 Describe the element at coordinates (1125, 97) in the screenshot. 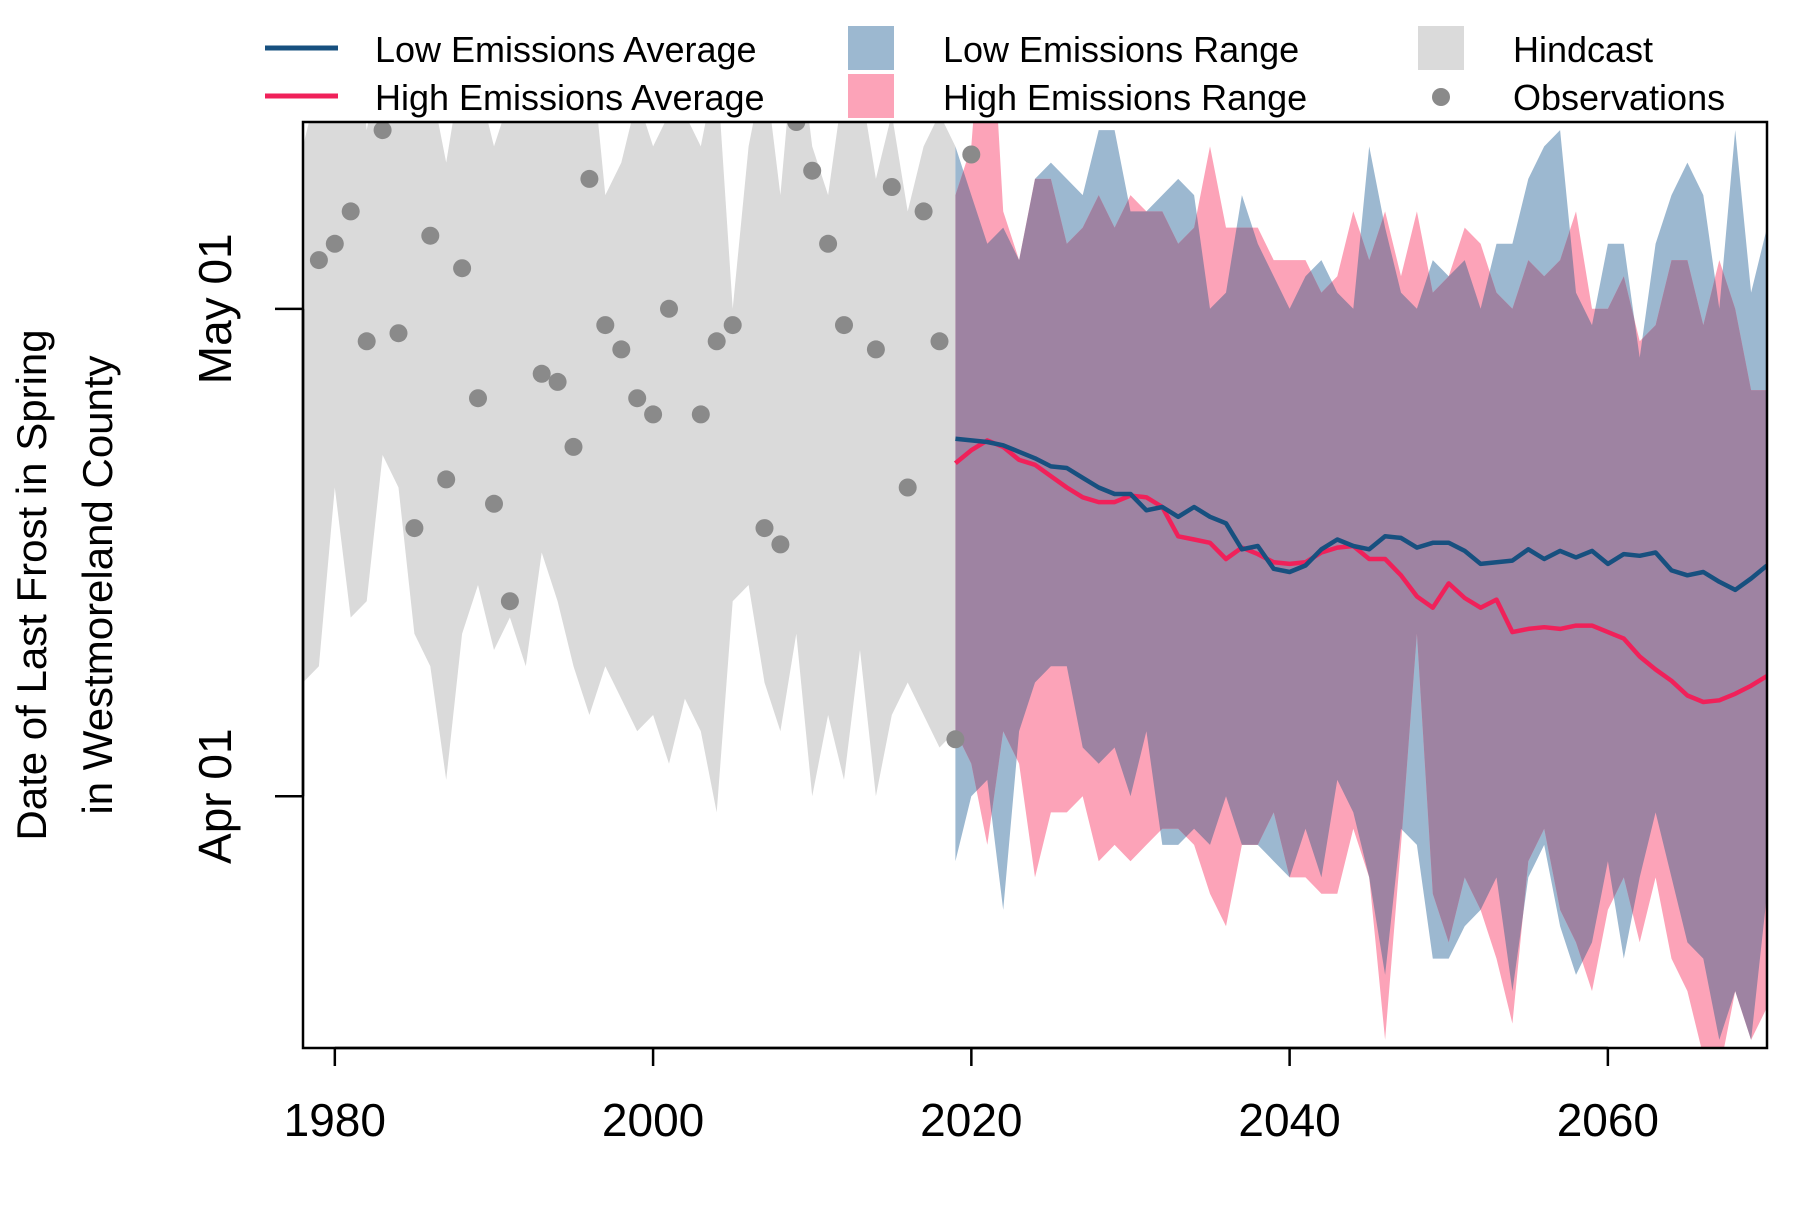

I see `legend-high-range-label: High Emissions Range` at that location.